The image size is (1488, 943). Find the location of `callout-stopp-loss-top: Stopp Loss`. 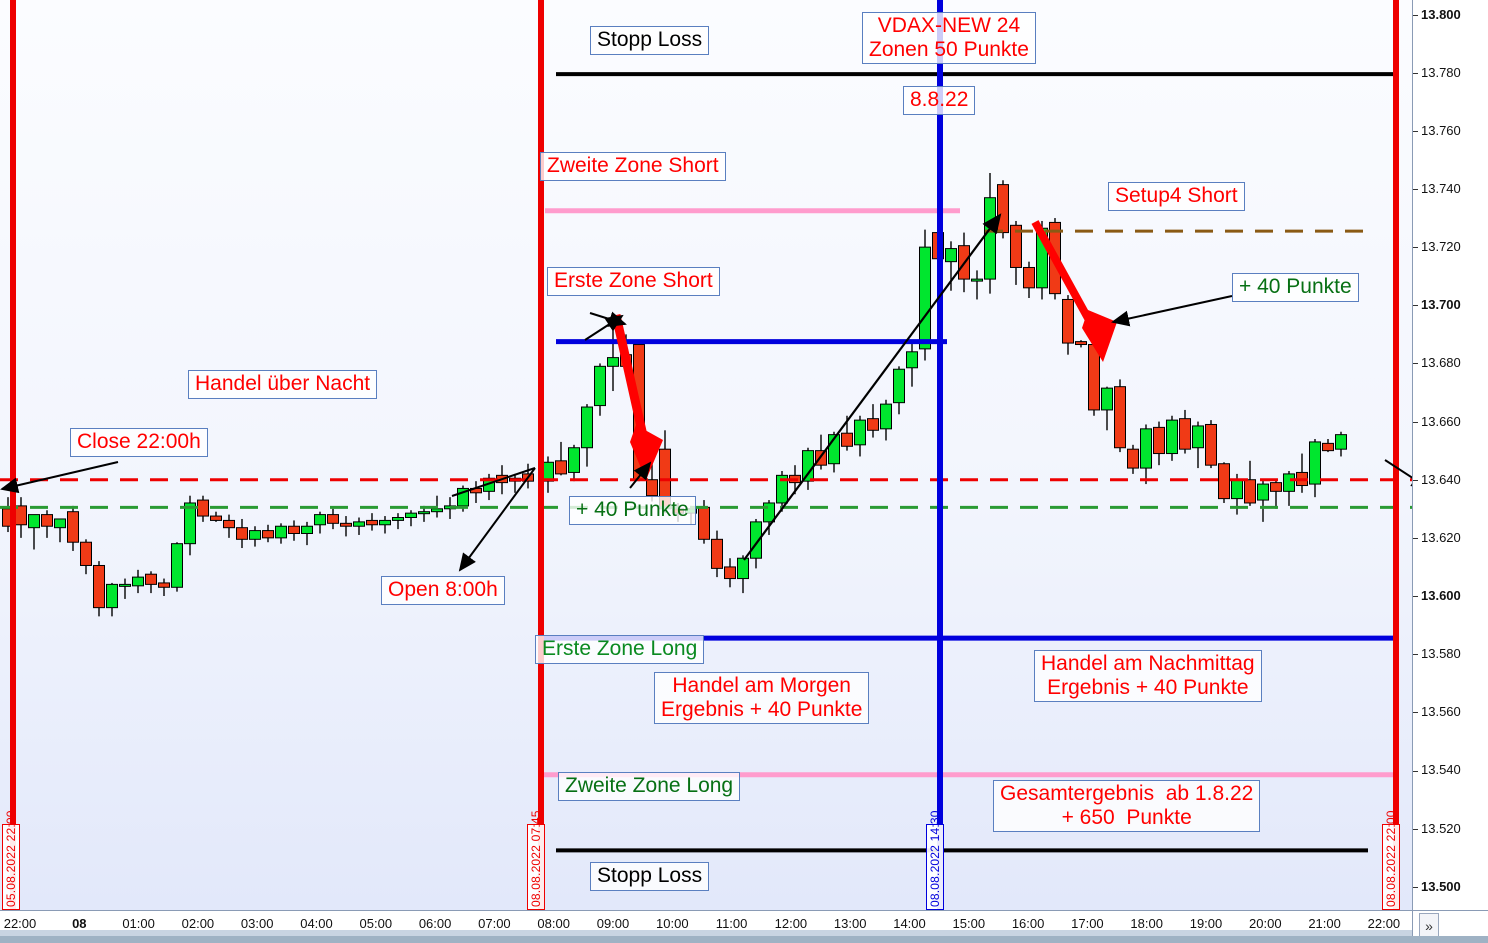

callout-stopp-loss-top: Stopp Loss is located at coordinates (650, 40).